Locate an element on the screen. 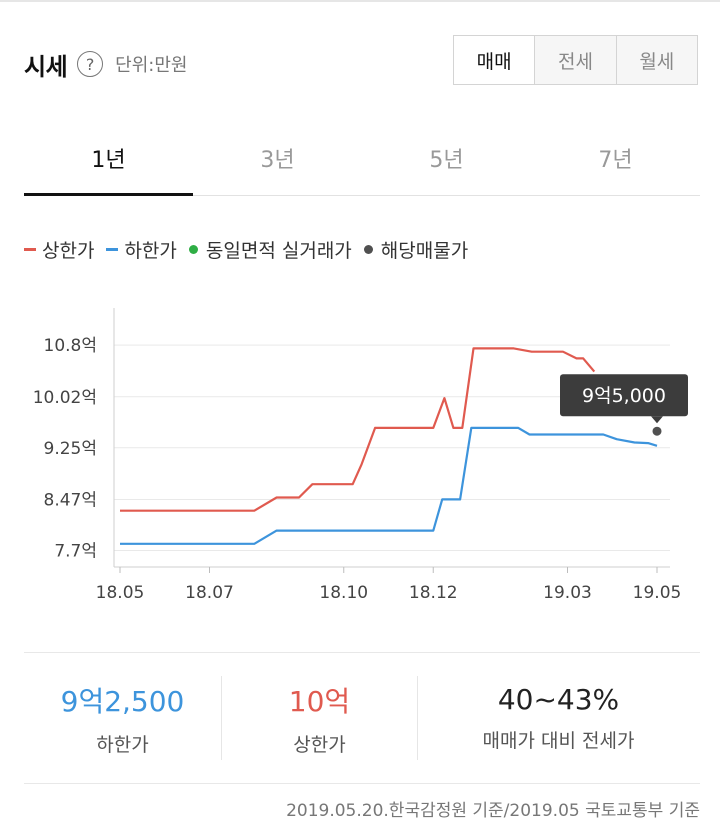 The height and width of the screenshot is (835, 720). unit-label: 단위:만원 is located at coordinates (151, 65).